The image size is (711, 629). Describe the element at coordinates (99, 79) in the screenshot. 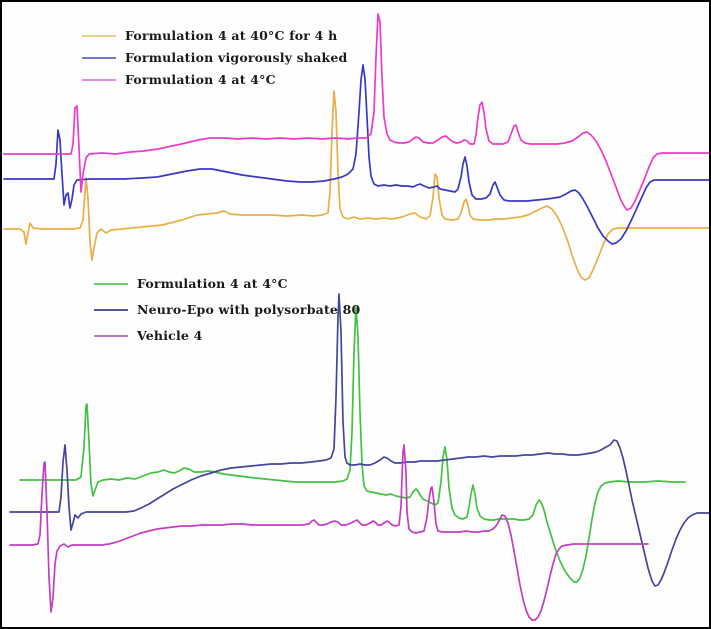

I see `legend-swatch-magenta-icon` at that location.